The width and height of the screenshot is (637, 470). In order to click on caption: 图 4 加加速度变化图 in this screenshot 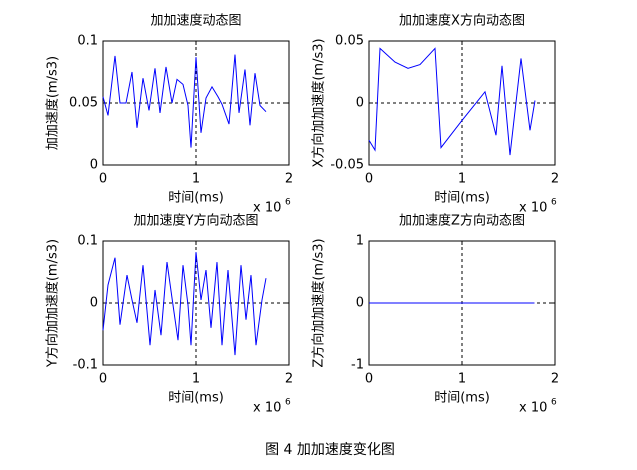, I will do `click(330, 450)`.